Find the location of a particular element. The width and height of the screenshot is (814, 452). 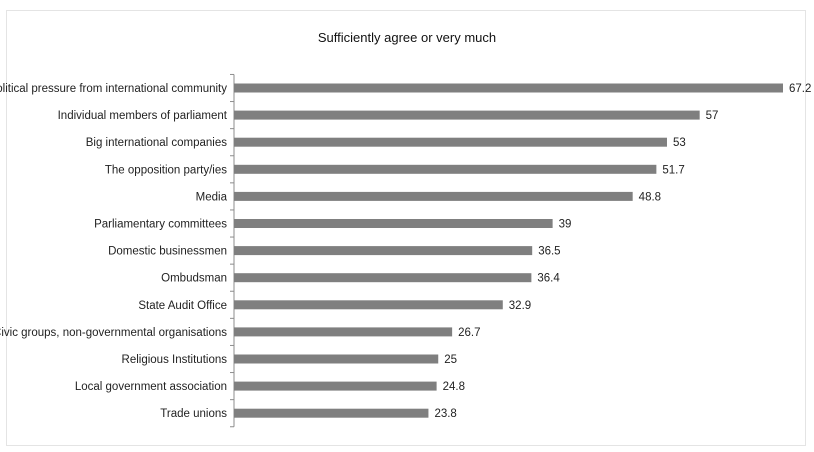

category-label: Media is located at coordinates (212, 197).